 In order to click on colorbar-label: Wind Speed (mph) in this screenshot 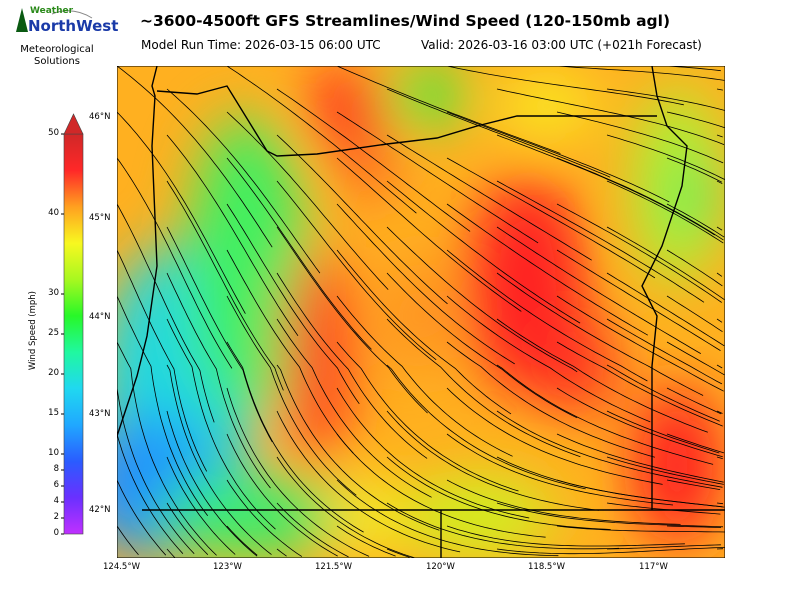, I will do `click(33, 331)`.